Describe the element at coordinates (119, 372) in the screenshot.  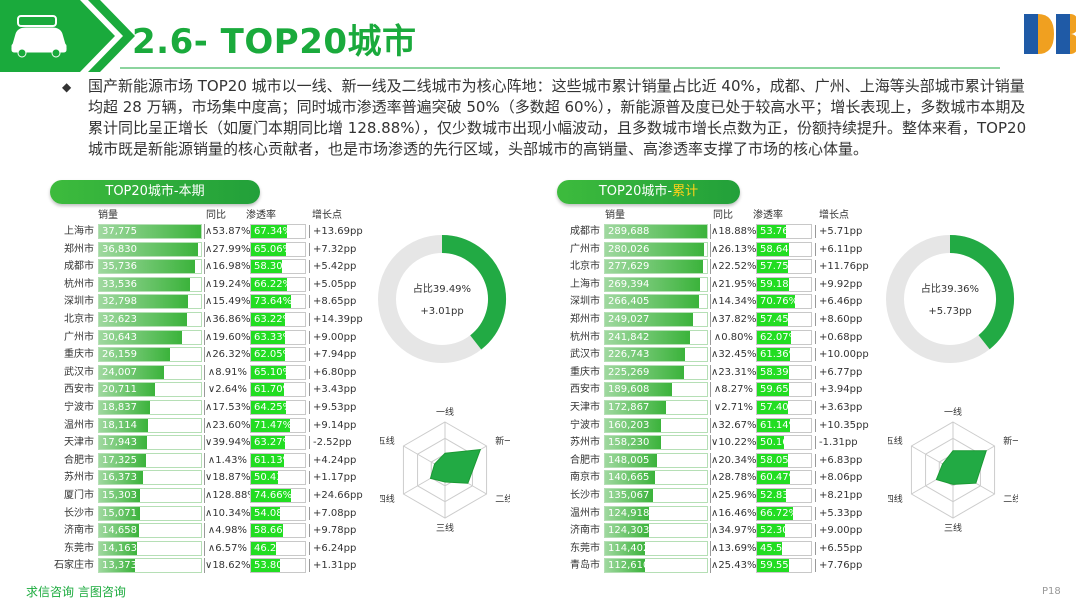
I see `sales-value: 24,007` at that location.